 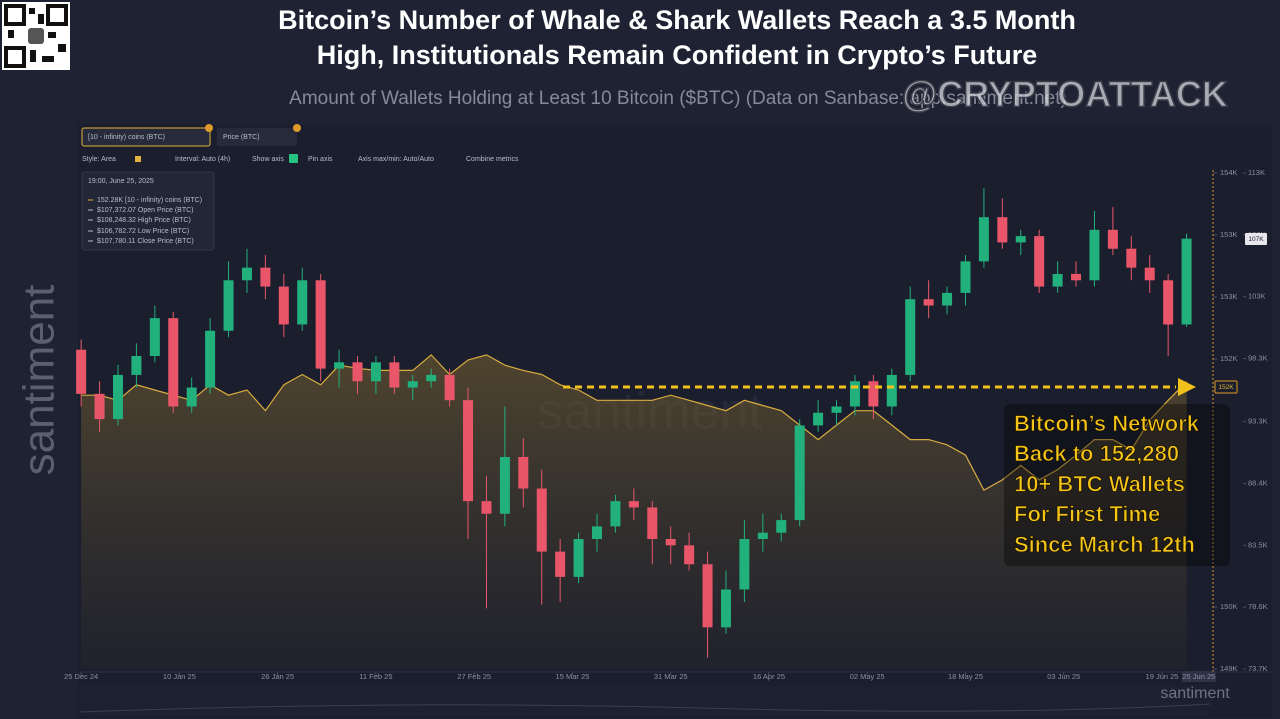 I want to click on annotation-line: Since March 12th, so click(x=1104, y=544).